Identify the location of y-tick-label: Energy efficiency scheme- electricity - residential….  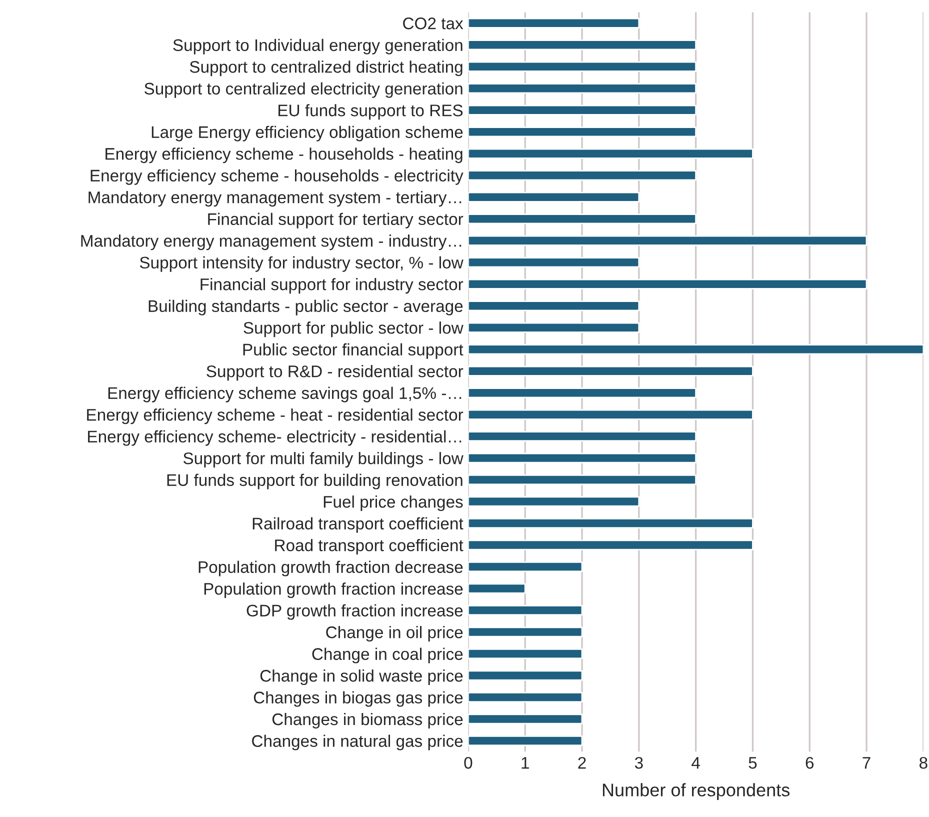
(275, 438).